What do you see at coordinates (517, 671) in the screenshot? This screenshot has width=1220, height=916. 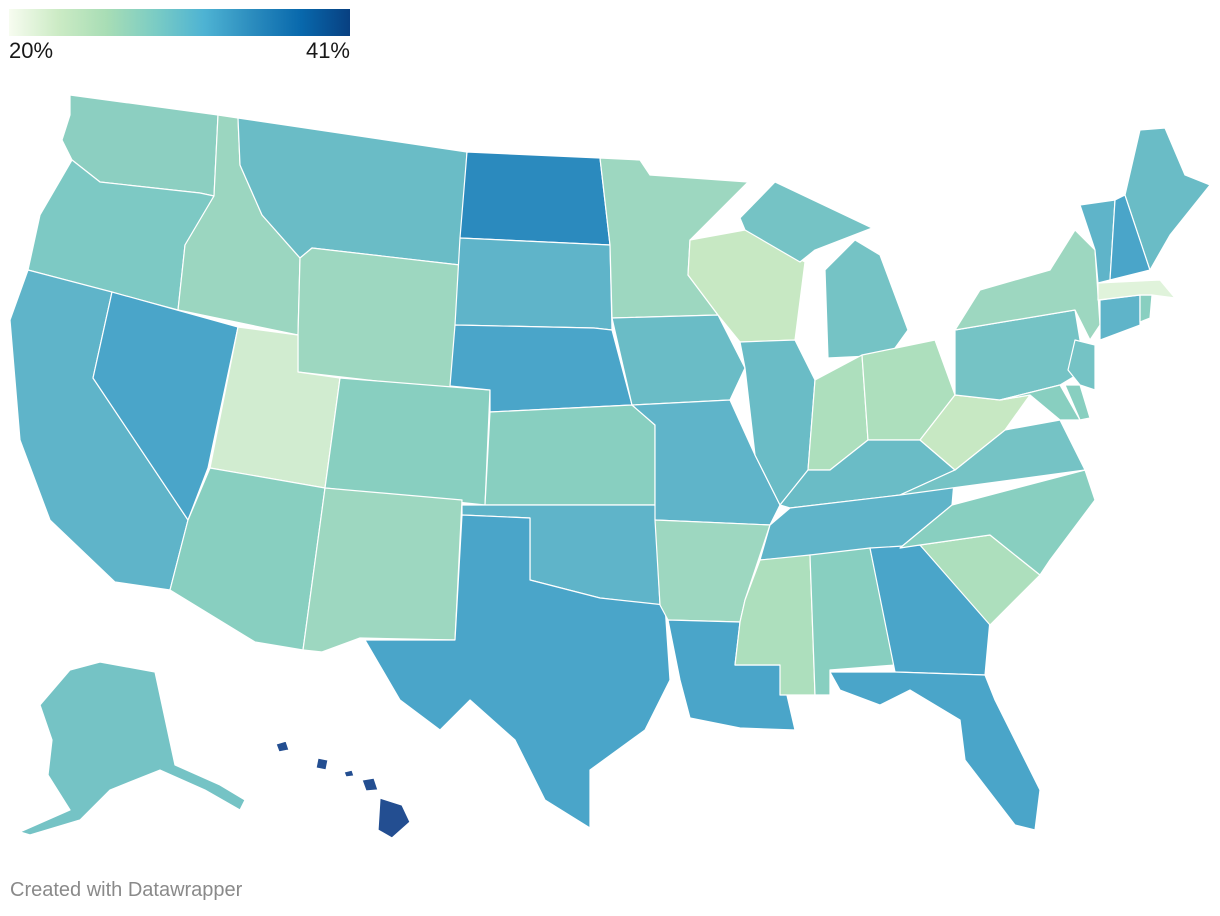 I see `state-texas` at bounding box center [517, 671].